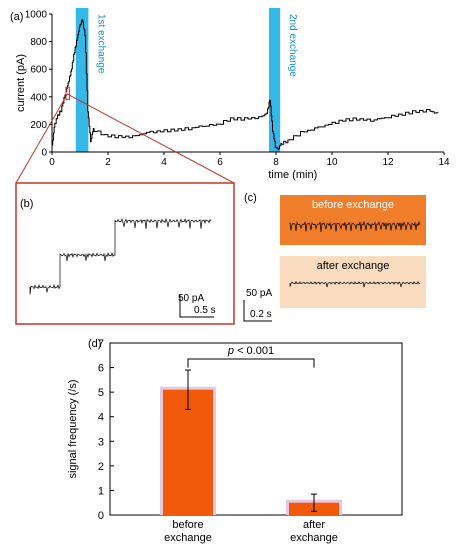 The height and width of the screenshot is (550, 462). I want to click on zoom-box, so click(125, 253).